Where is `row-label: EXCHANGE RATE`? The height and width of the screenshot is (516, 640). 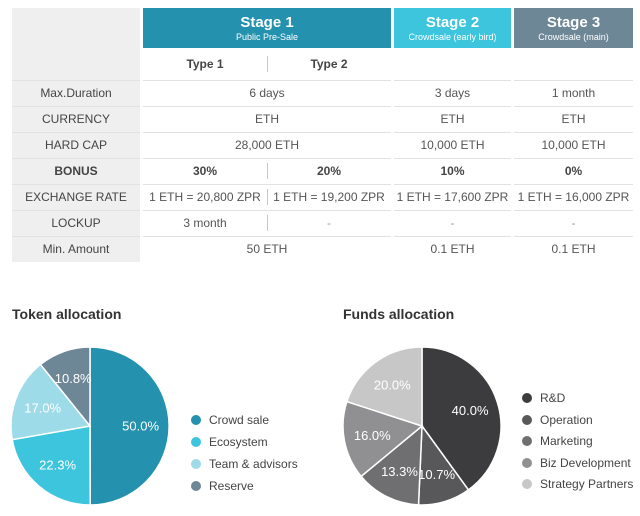 row-label: EXCHANGE RATE is located at coordinates (76, 197).